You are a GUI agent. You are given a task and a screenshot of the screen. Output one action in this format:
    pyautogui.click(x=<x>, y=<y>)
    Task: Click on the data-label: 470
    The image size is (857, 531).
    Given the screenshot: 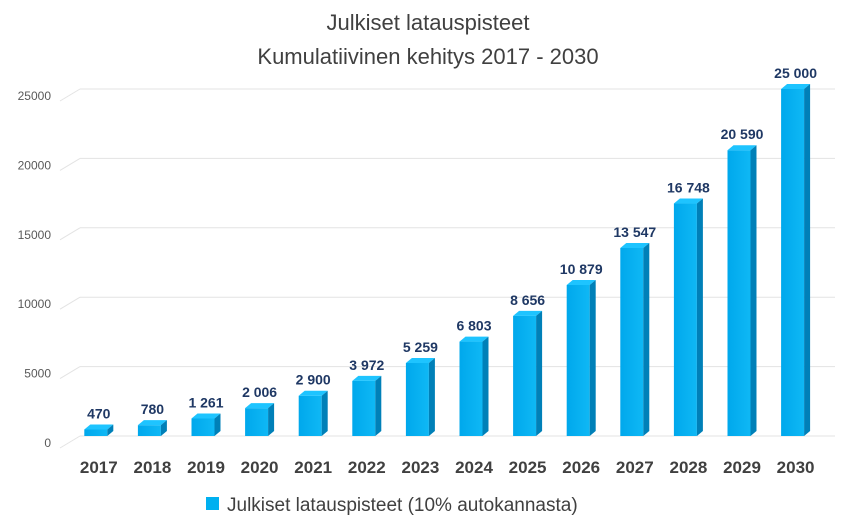 What is the action you would take?
    pyautogui.click(x=99, y=413)
    